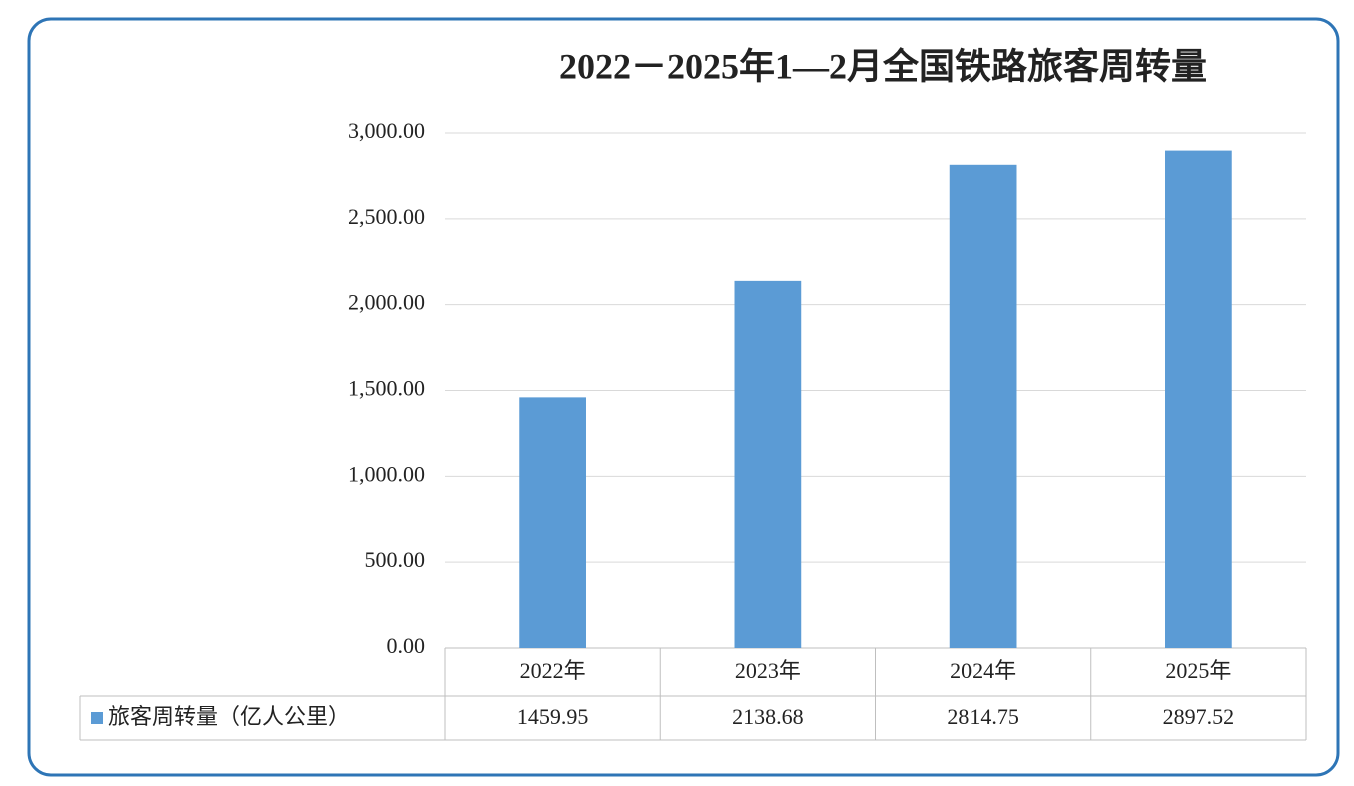 The image size is (1354, 786). Describe the element at coordinates (386, 130) in the screenshot. I see `y-tick-label: 3,000.00` at that location.